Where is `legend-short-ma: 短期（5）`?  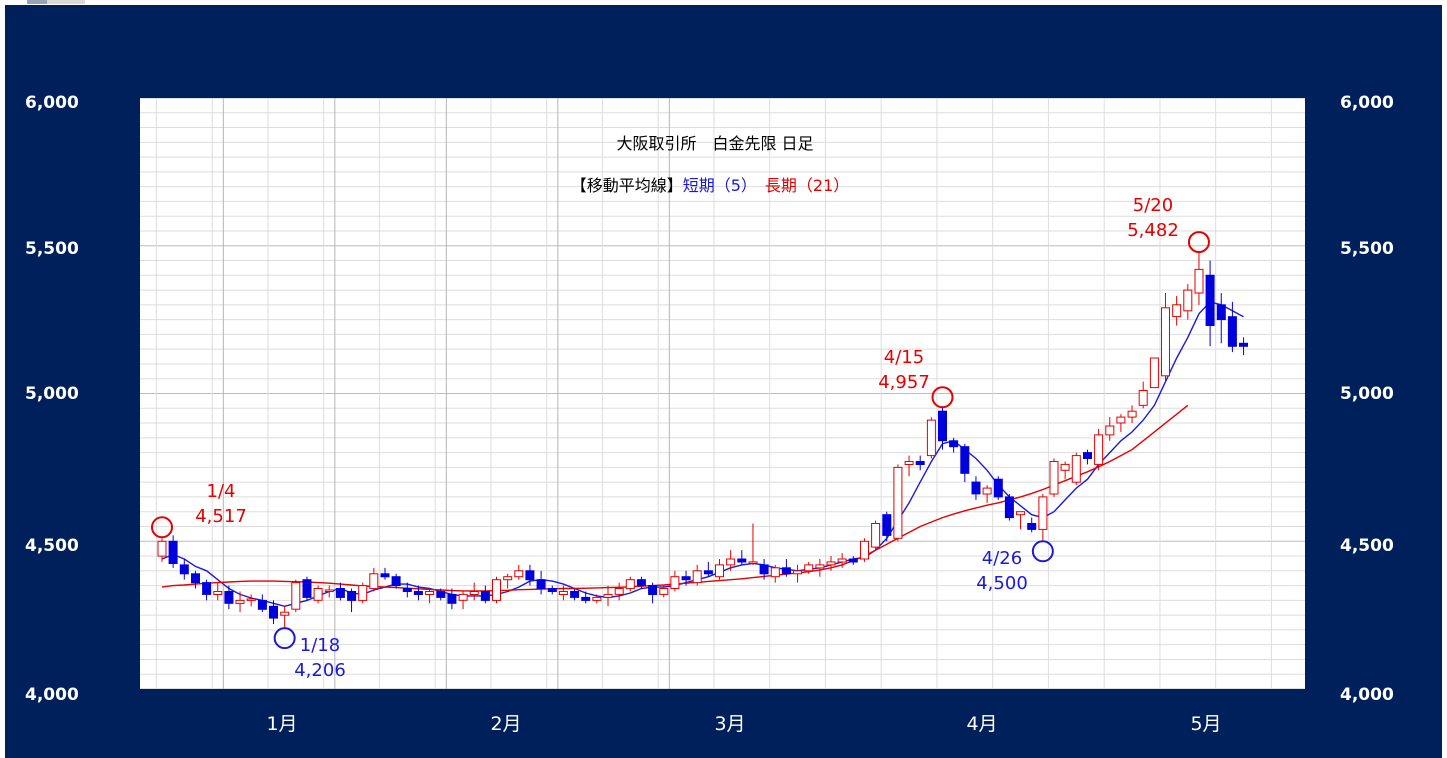
legend-short-ma: 短期（5） is located at coordinates (715, 185).